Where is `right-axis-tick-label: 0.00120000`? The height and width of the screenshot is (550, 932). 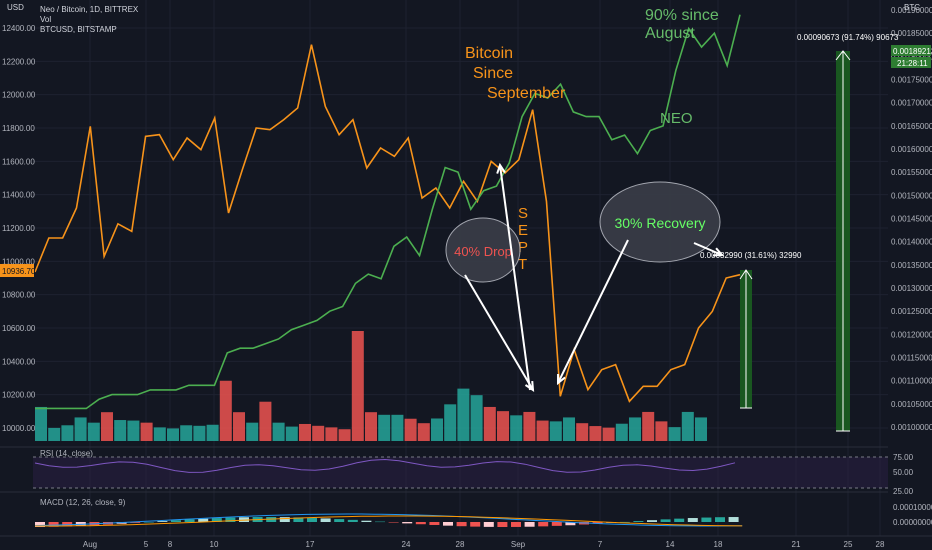 right-axis-tick-label: 0.00120000 is located at coordinates (911, 334).